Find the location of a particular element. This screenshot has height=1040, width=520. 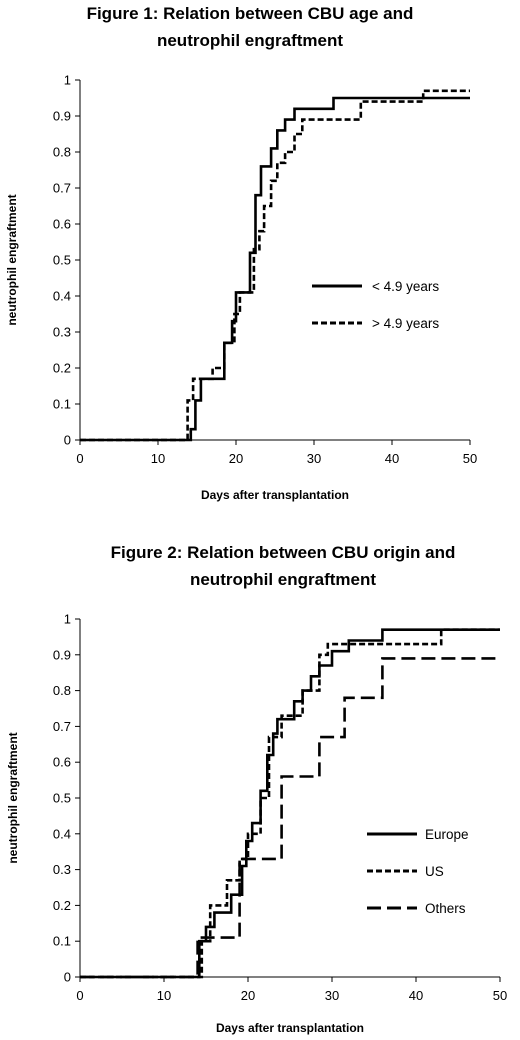

chart-1-x-tick-label: 0 is located at coordinates (79, 458).